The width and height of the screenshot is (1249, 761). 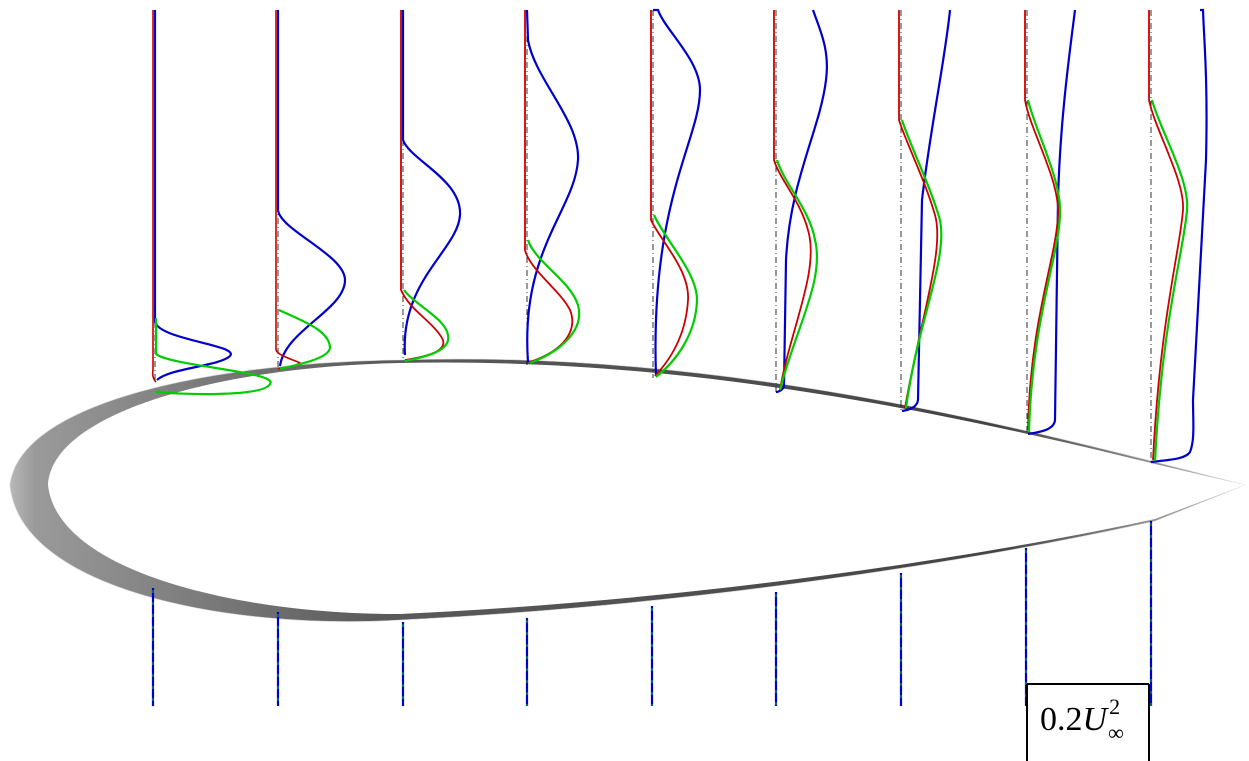 What do you see at coordinates (311, 190) in the screenshot?
I see `station-2-profiles` at bounding box center [311, 190].